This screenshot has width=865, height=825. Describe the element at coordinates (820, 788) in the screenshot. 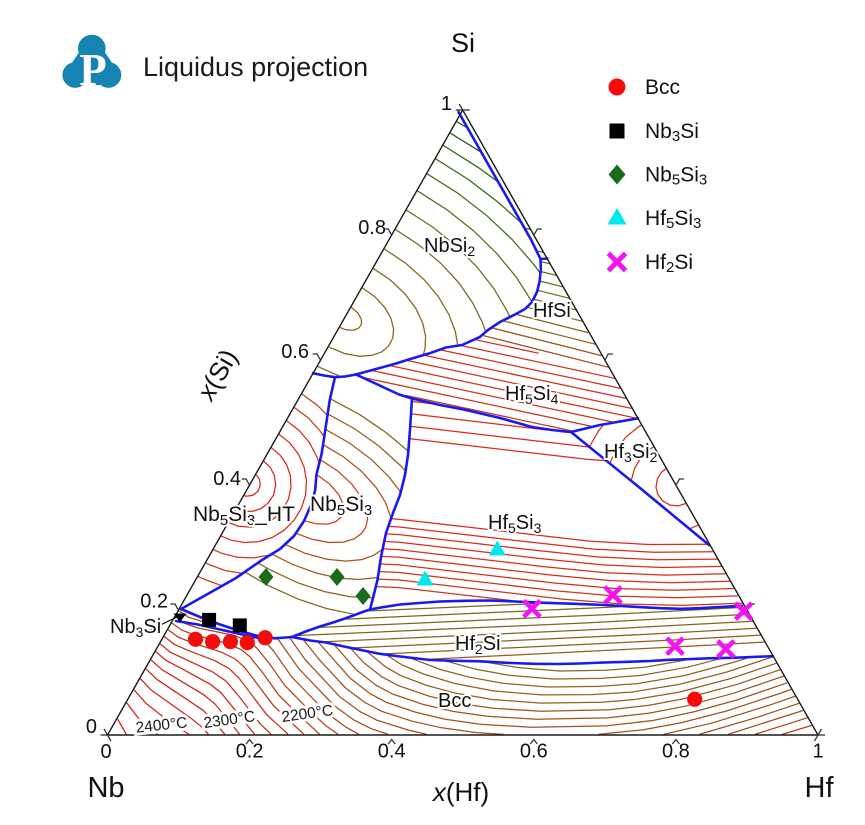

I see `svg-text: Hf` at that location.